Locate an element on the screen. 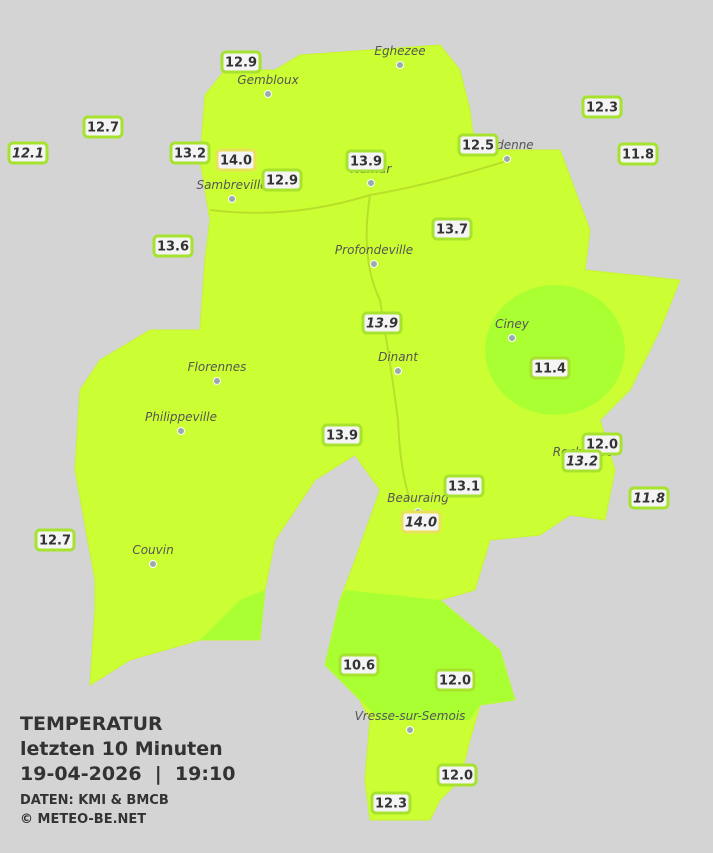 The width and height of the screenshot is (713, 853). station-value: 13.6 is located at coordinates (173, 247).